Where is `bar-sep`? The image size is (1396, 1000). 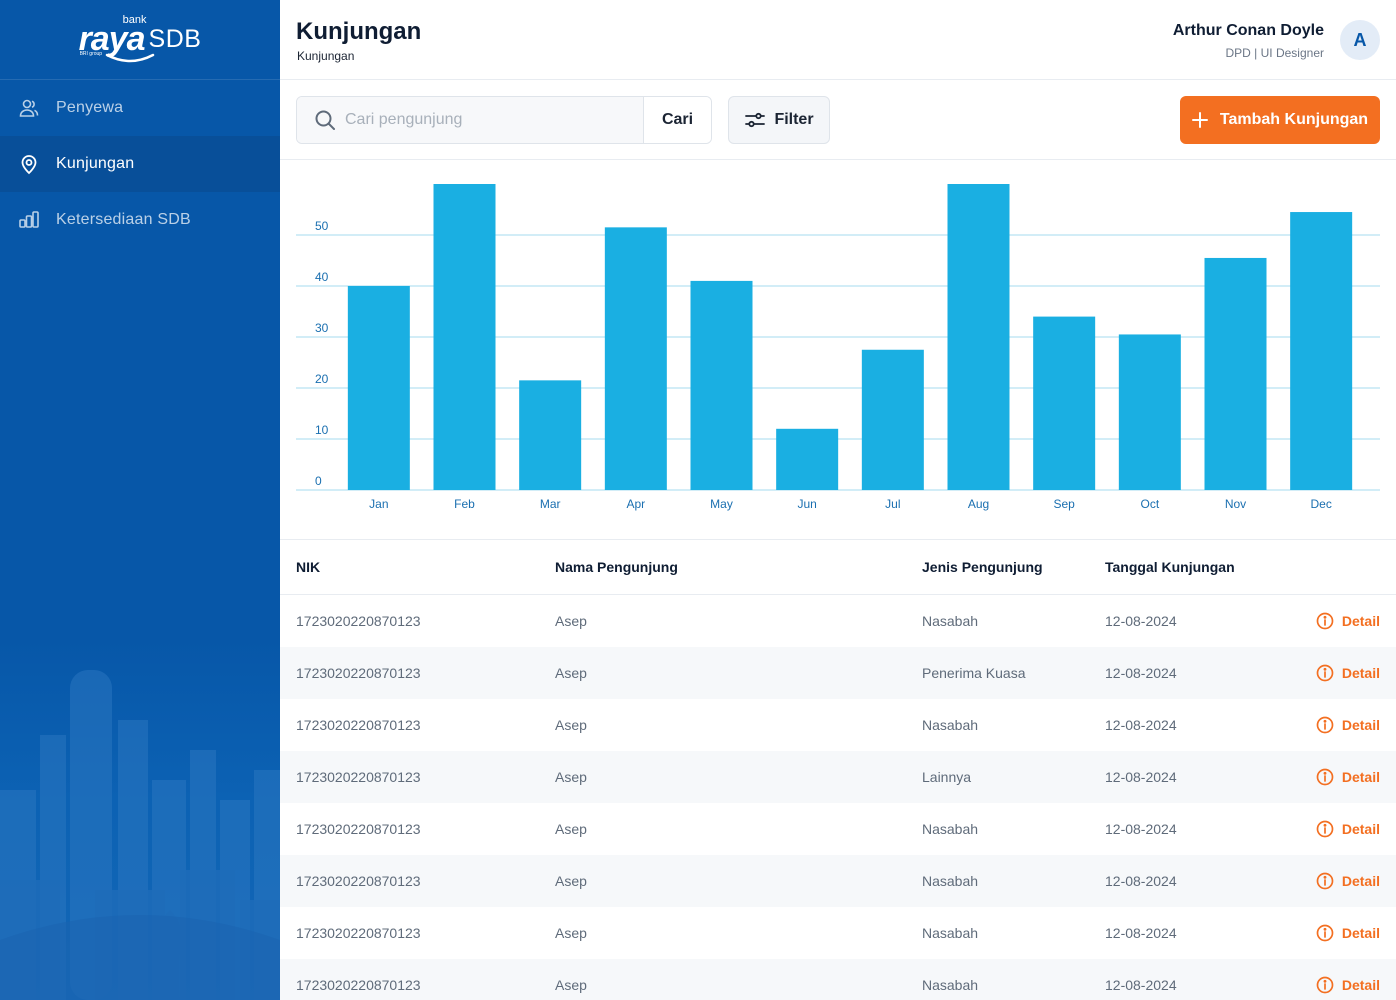 bar-sep is located at coordinates (1064, 403).